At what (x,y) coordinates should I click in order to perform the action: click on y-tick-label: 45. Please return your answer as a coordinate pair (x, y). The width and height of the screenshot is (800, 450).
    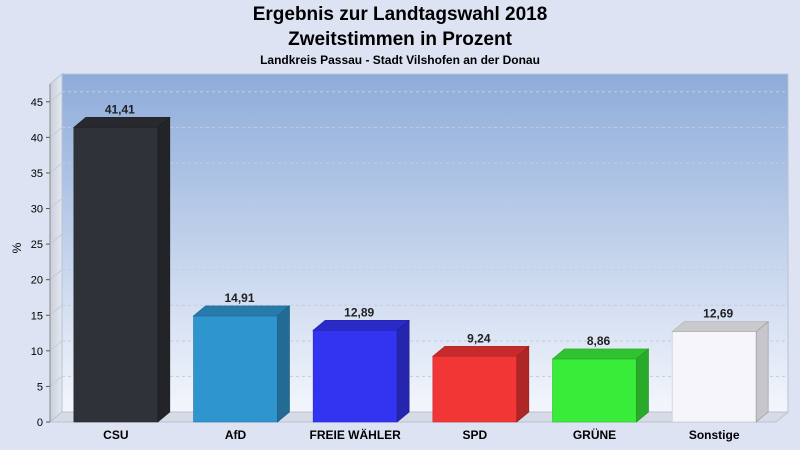
    Looking at the image, I should click on (37, 103).